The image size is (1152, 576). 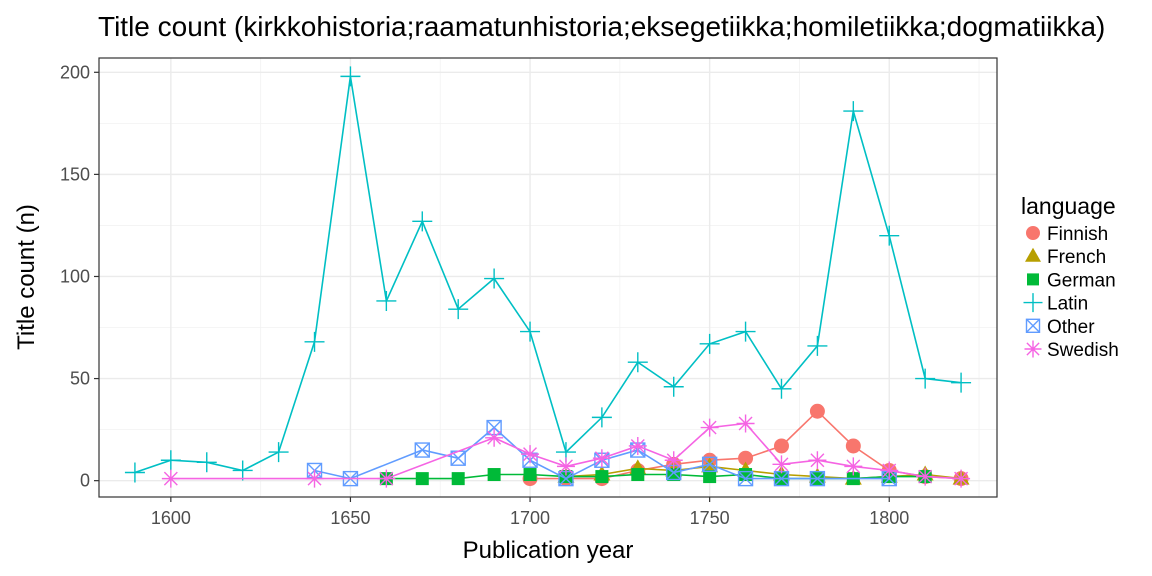 I want to click on legend-label-swedish: Swedish, so click(x=1083, y=350).